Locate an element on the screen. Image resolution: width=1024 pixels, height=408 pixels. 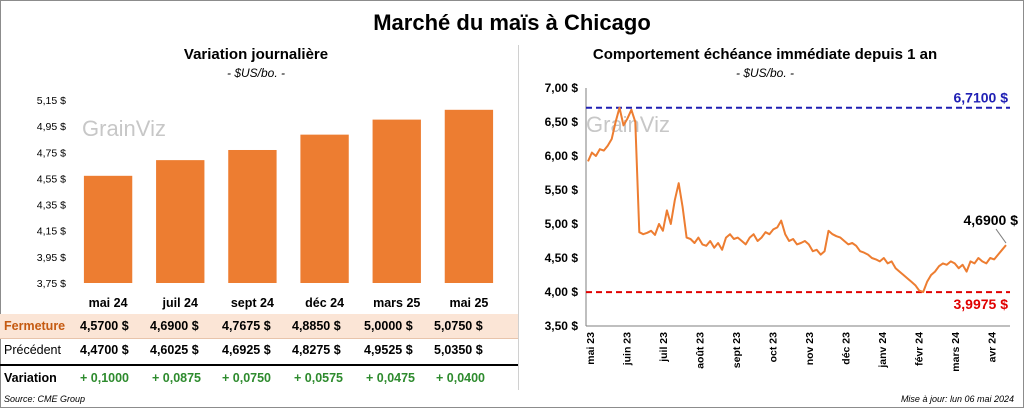
x-tick-label: avr 24 is located at coordinates (992, 347).